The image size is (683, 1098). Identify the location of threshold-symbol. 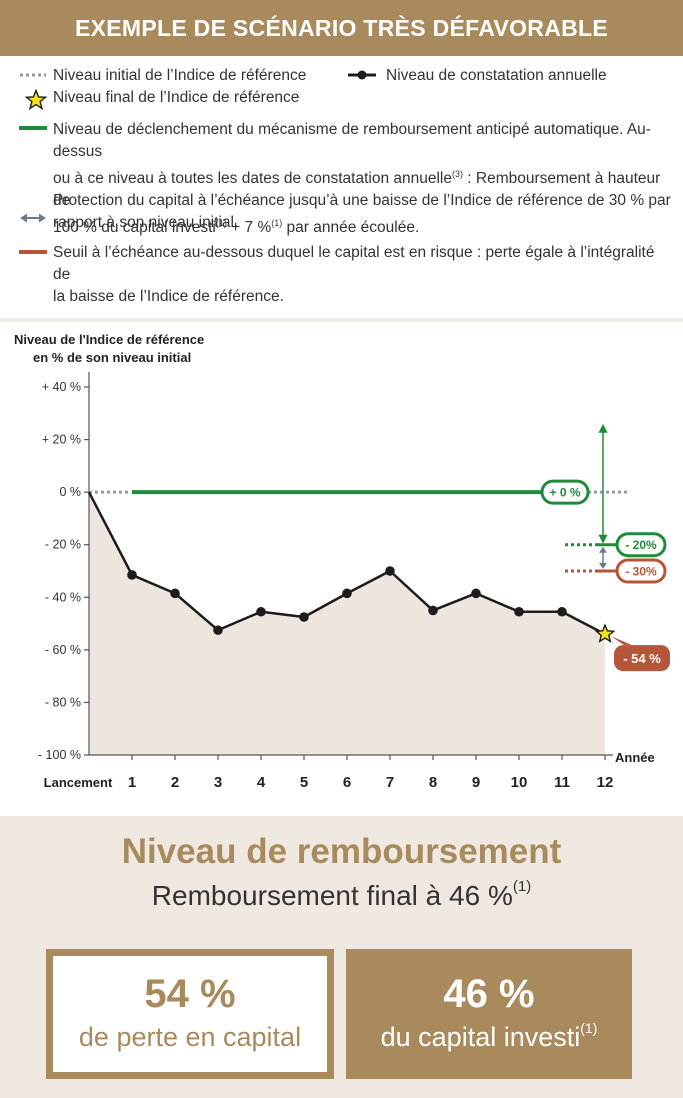
(33, 252).